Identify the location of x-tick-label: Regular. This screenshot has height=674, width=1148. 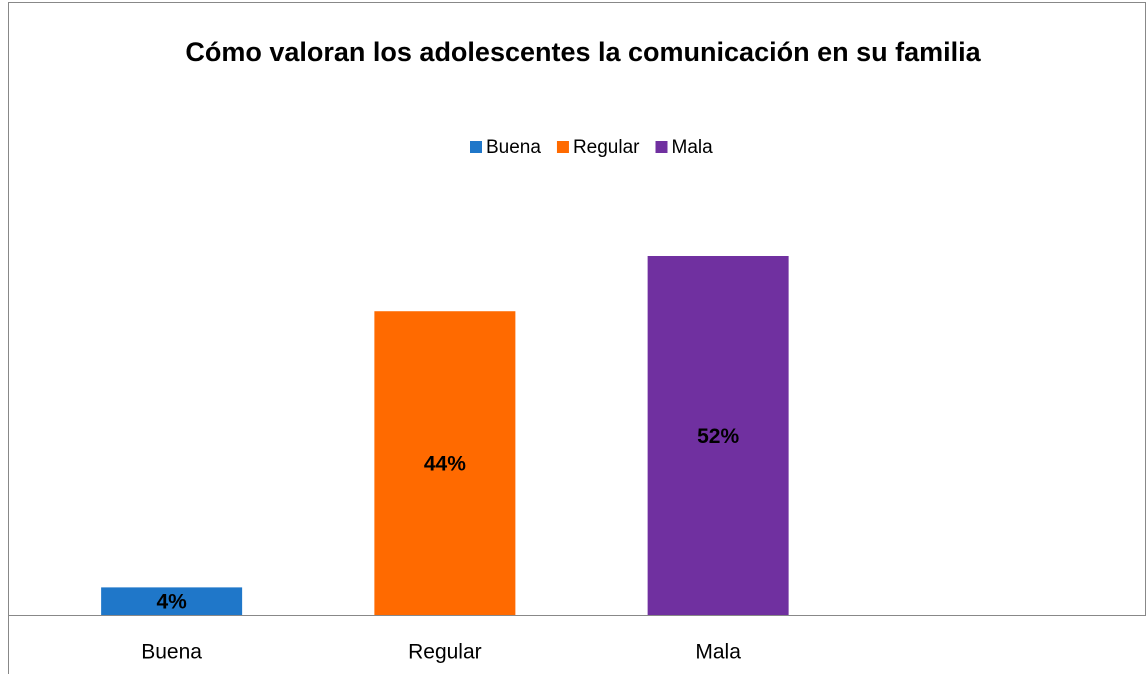
(445, 652).